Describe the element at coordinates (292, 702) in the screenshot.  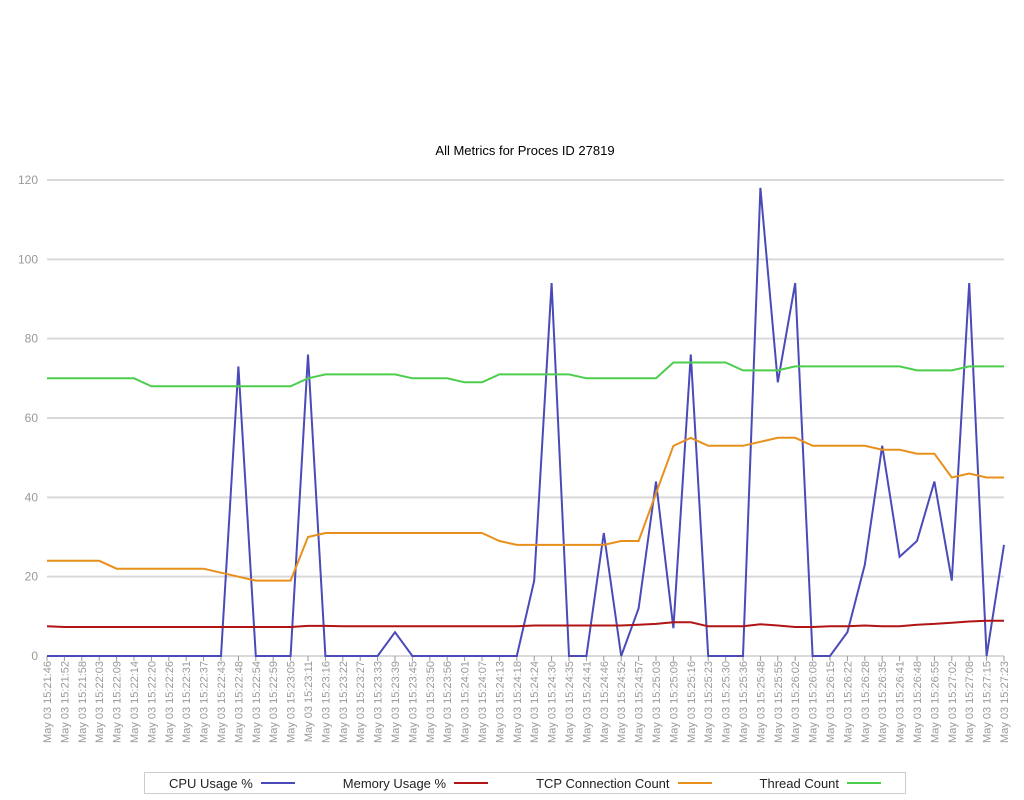
I see `x-tick-label: May 03 15:23:05` at that location.